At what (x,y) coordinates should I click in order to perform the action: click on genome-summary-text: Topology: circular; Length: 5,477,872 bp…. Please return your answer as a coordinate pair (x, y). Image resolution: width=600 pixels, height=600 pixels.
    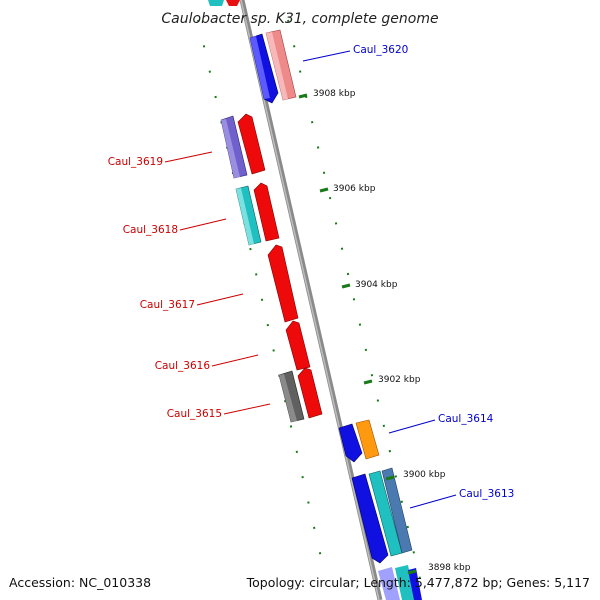
    Looking at the image, I should click on (418, 582).